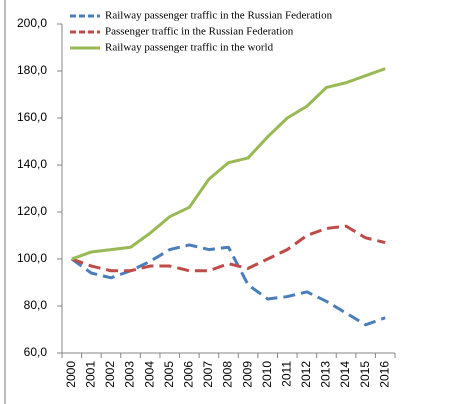 The image size is (476, 404). Describe the element at coordinates (32, 258) in the screenshot. I see `y-tick-label: 100,0` at that location.